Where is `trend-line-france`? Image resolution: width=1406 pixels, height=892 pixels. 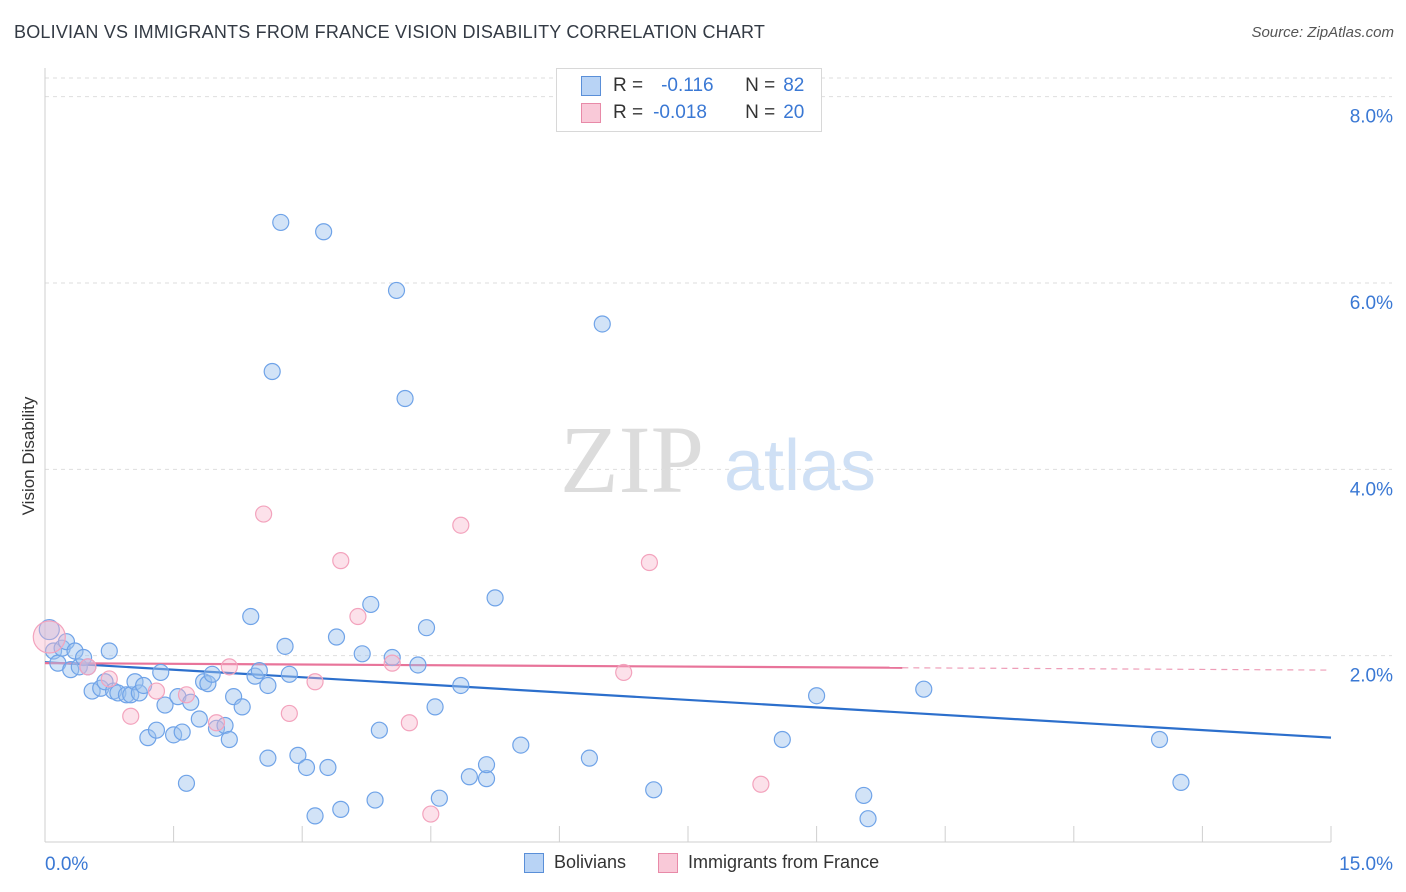 trend-line-france is located at coordinates (473, 665).